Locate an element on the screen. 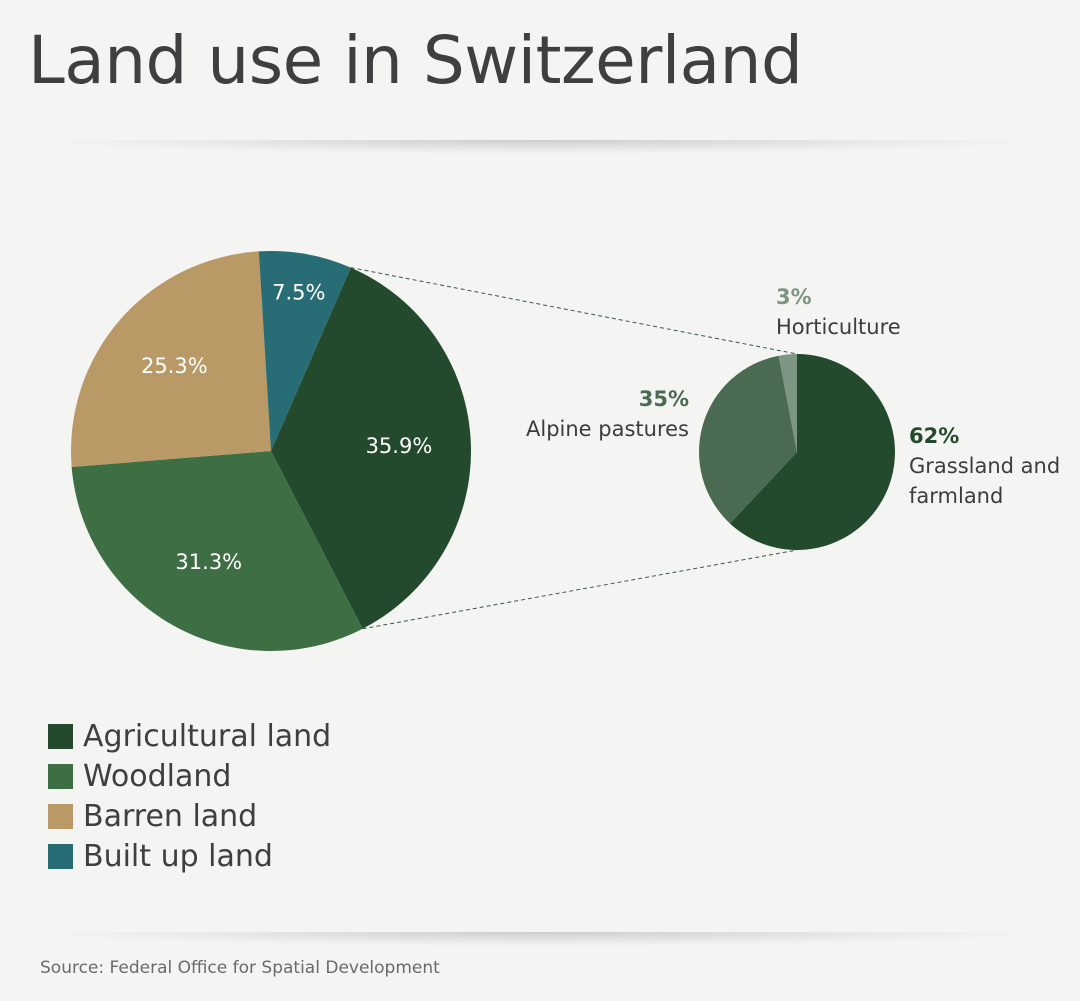 This screenshot has height=1001, width=1080. legend-label: Built up land is located at coordinates (178, 856).